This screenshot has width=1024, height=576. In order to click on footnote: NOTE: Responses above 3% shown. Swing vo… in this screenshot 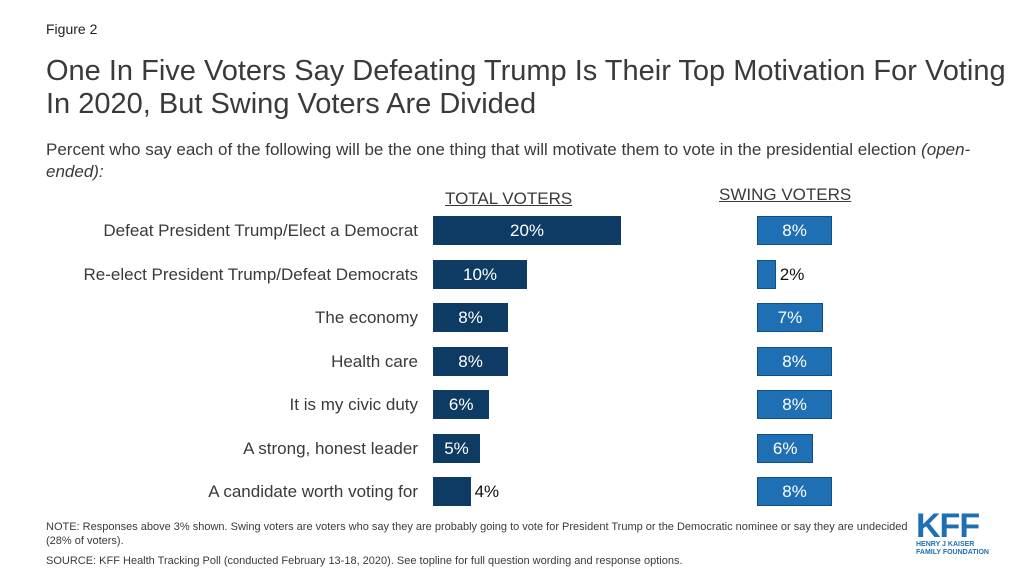, I will do `click(477, 534)`.